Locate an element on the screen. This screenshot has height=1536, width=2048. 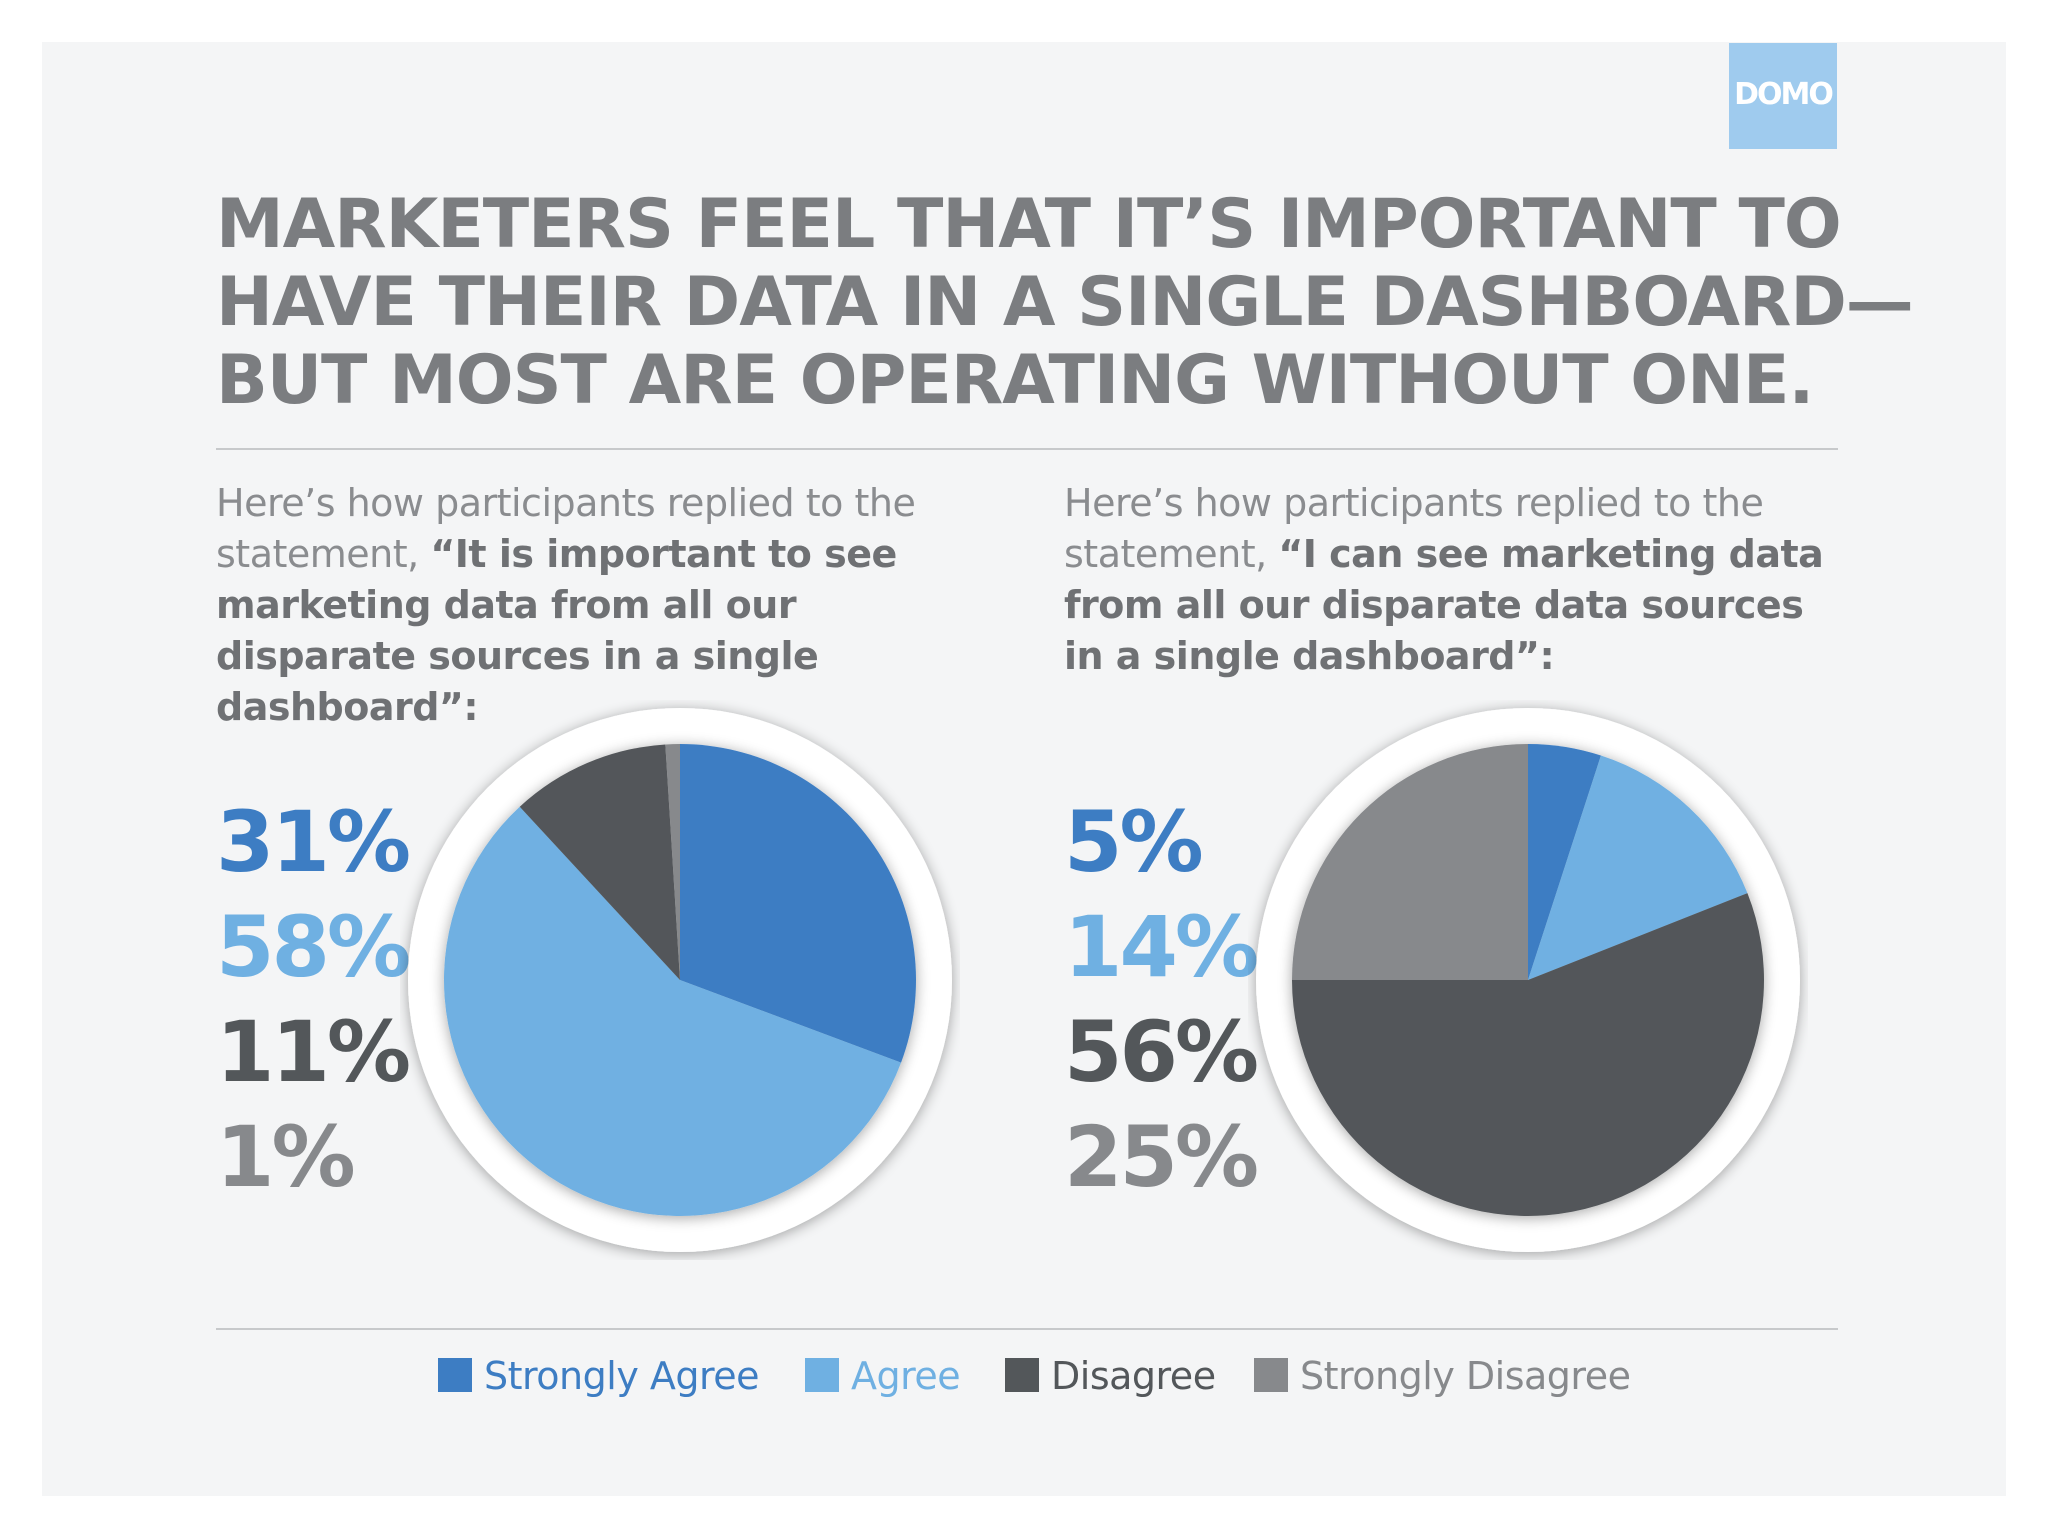
pct-left-strongly-agree: 31% is located at coordinates (313, 842).